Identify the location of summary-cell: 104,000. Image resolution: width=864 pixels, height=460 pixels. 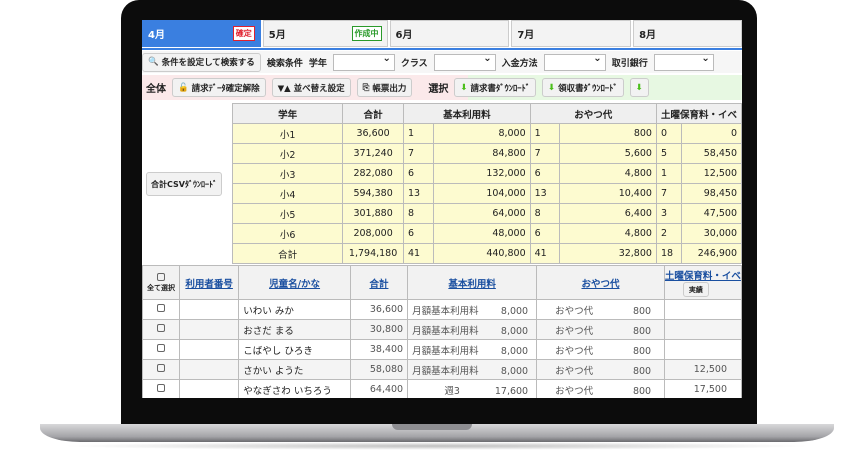
(481, 193).